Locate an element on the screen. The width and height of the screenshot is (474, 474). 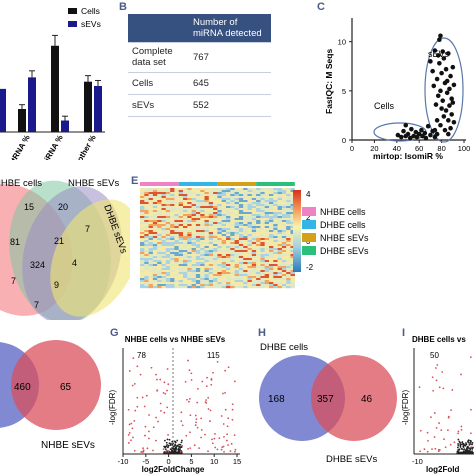
bar-category-label: tRNA % is located at coordinates (20, 147).